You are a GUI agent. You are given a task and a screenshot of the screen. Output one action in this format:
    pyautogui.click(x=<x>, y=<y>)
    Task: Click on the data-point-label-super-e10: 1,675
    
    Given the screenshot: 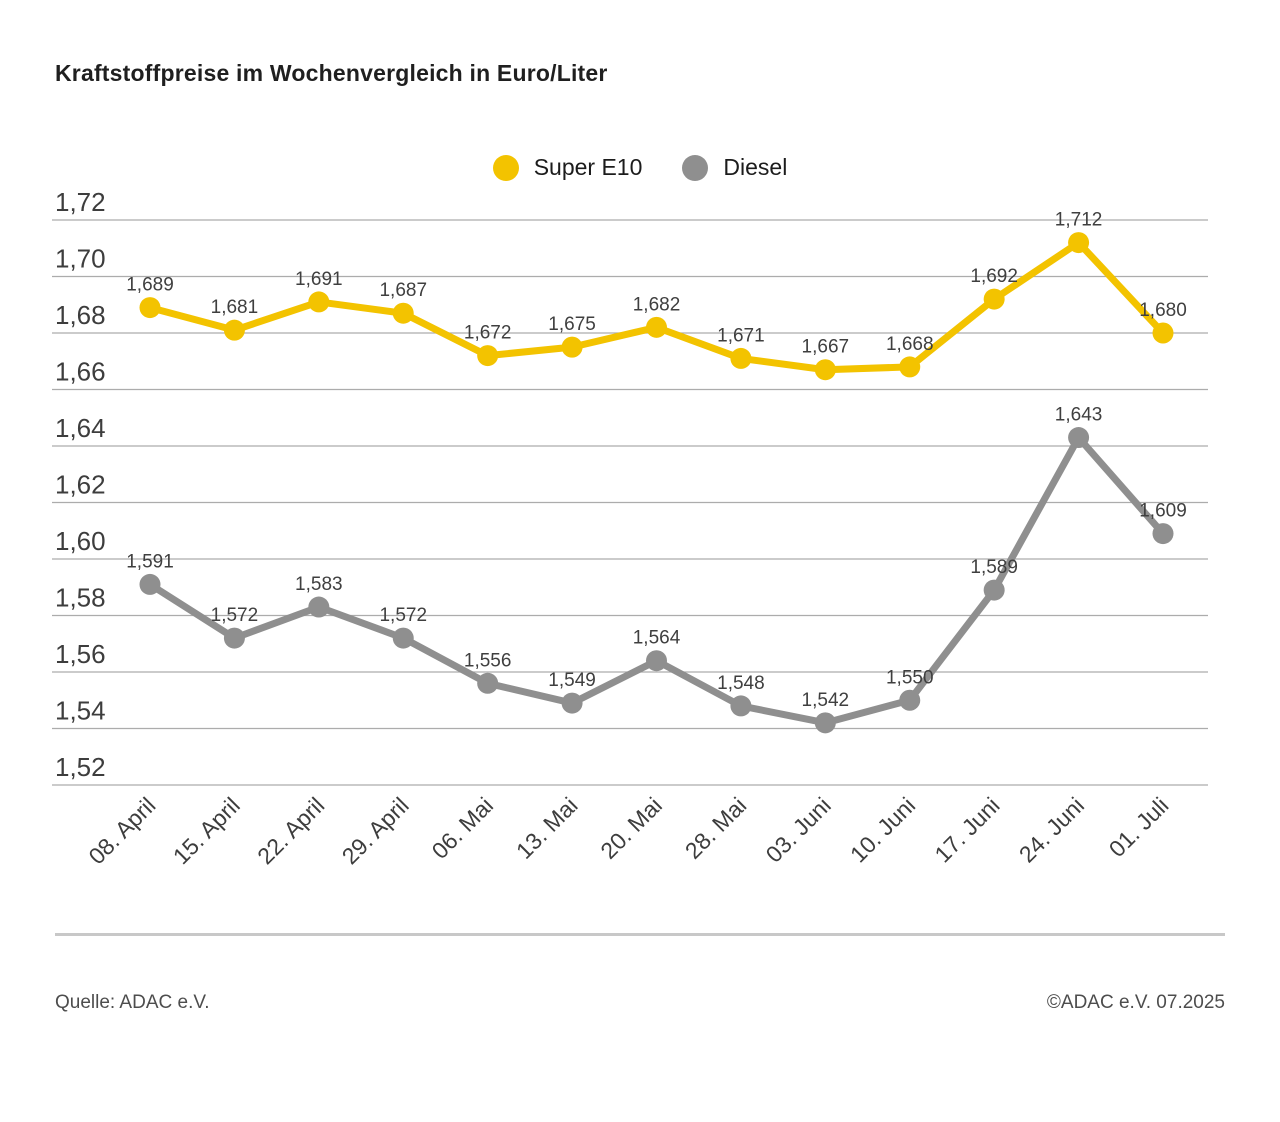 What is the action you would take?
    pyautogui.click(x=572, y=324)
    